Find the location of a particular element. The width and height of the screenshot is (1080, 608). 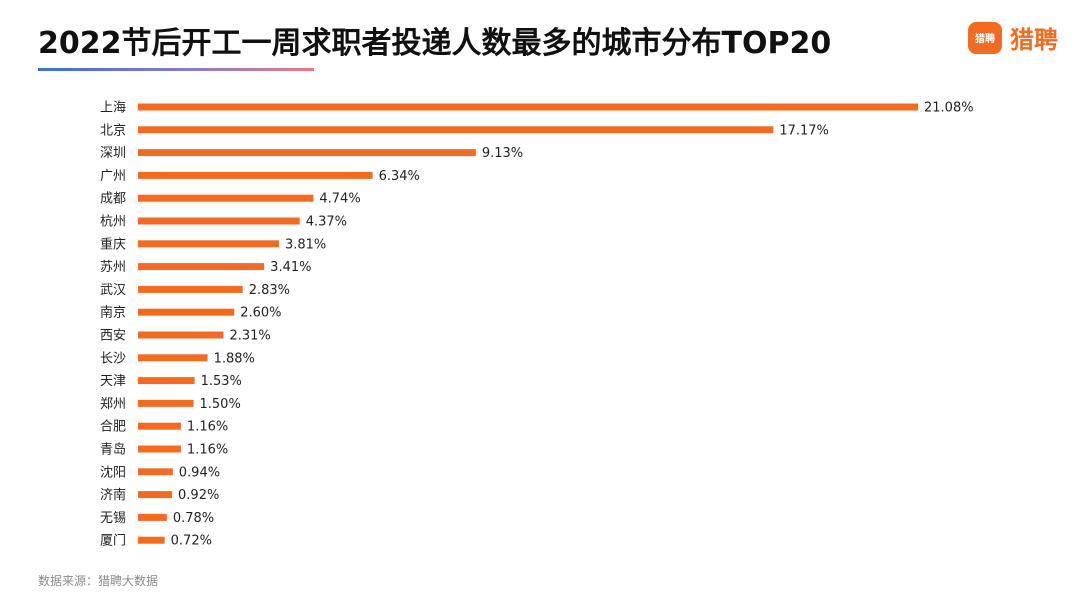

data-label: 0.78% is located at coordinates (193, 518).